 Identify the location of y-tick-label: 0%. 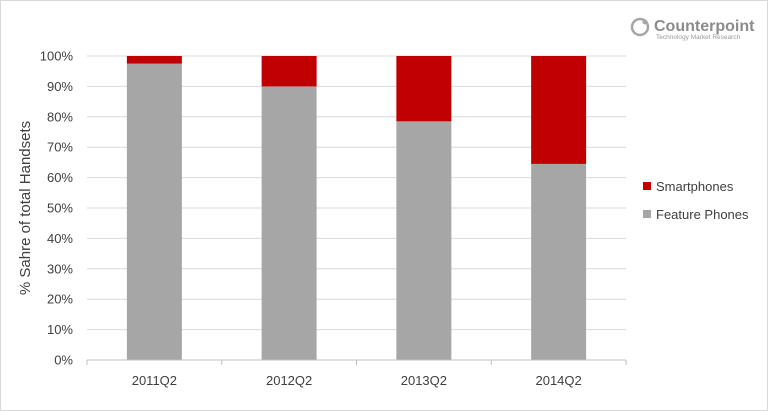
(63, 360).